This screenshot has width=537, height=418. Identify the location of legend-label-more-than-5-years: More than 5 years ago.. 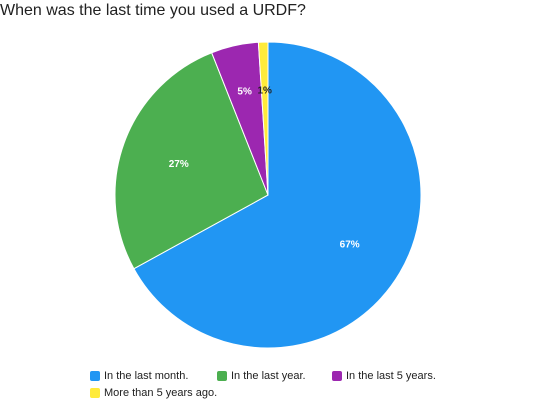
(161, 393).